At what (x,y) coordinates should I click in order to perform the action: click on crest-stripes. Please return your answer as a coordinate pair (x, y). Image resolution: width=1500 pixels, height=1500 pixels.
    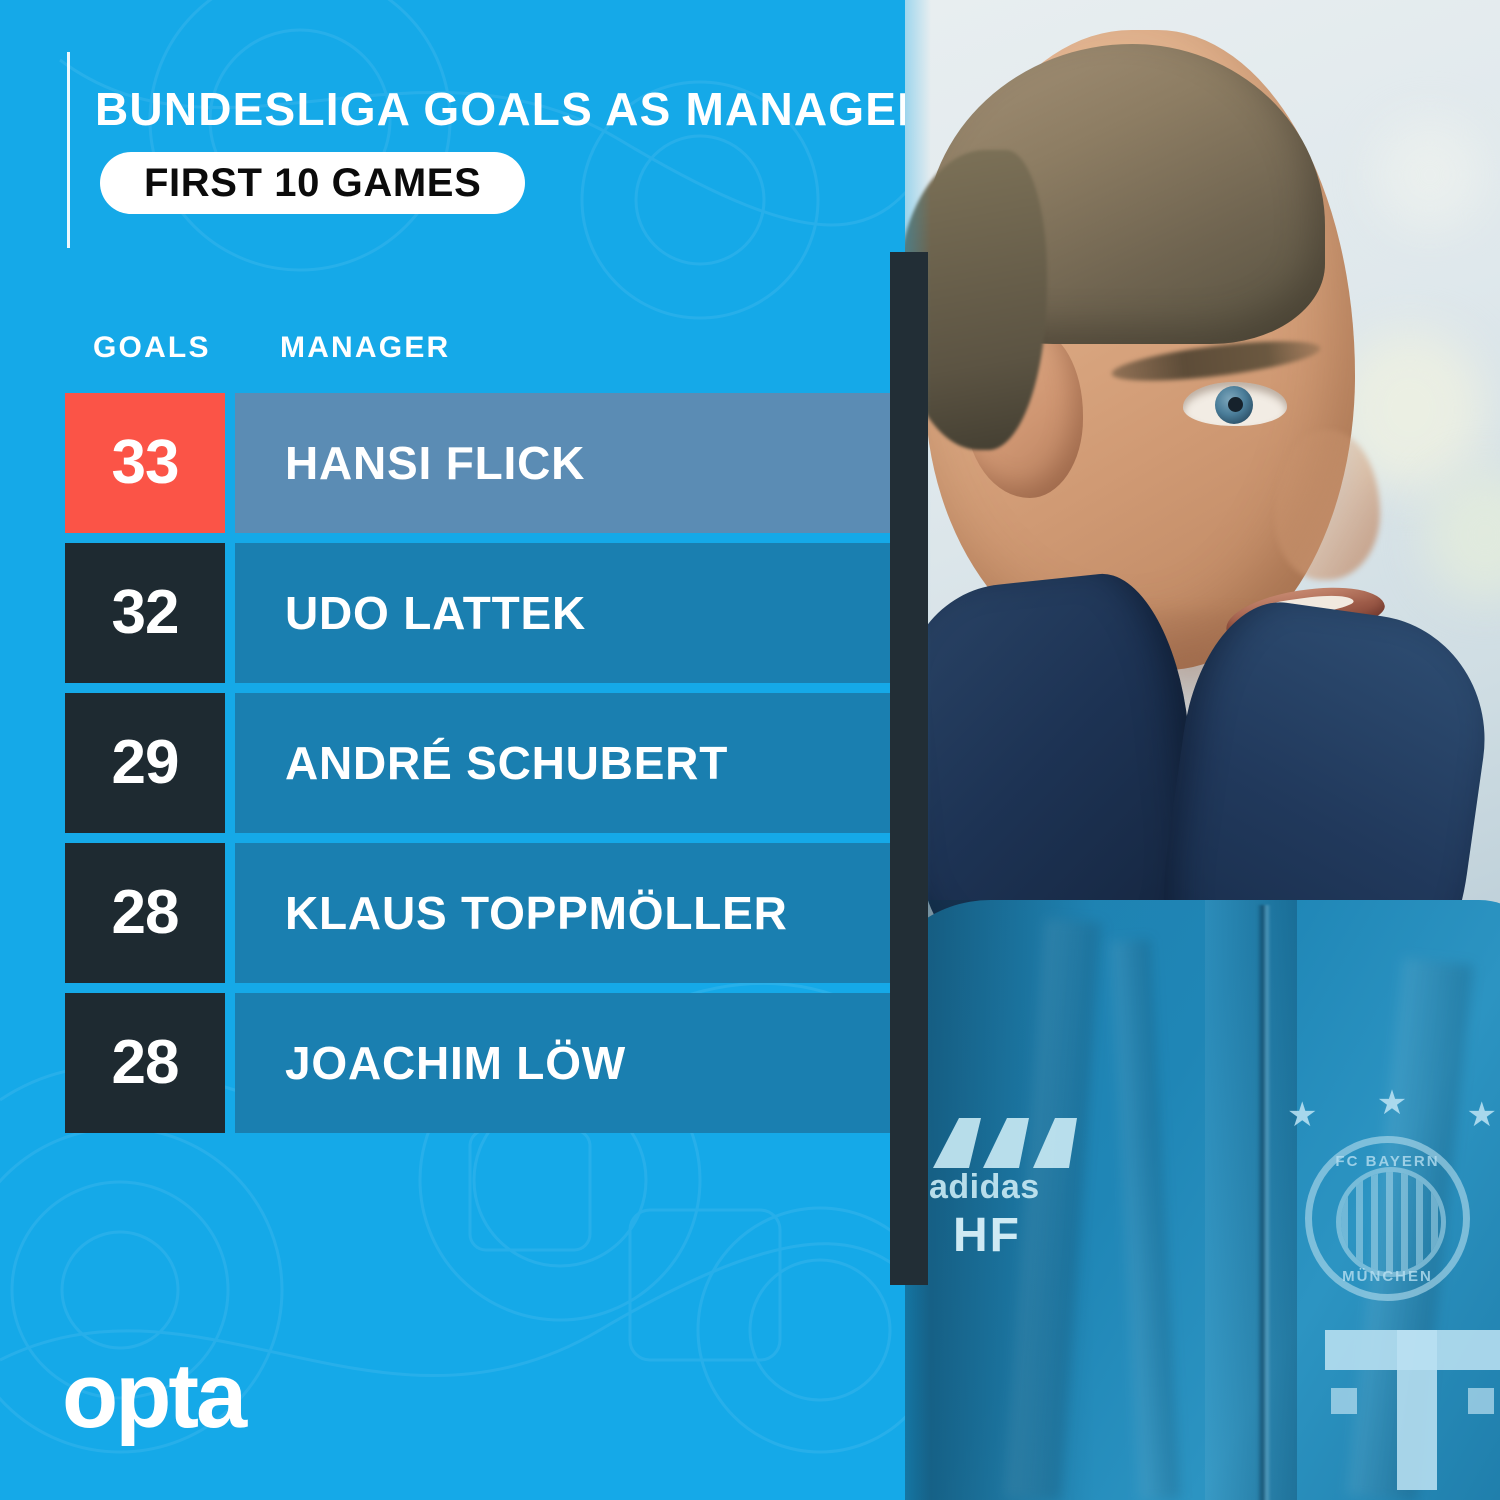
    Looking at the image, I should click on (1391, 1222).